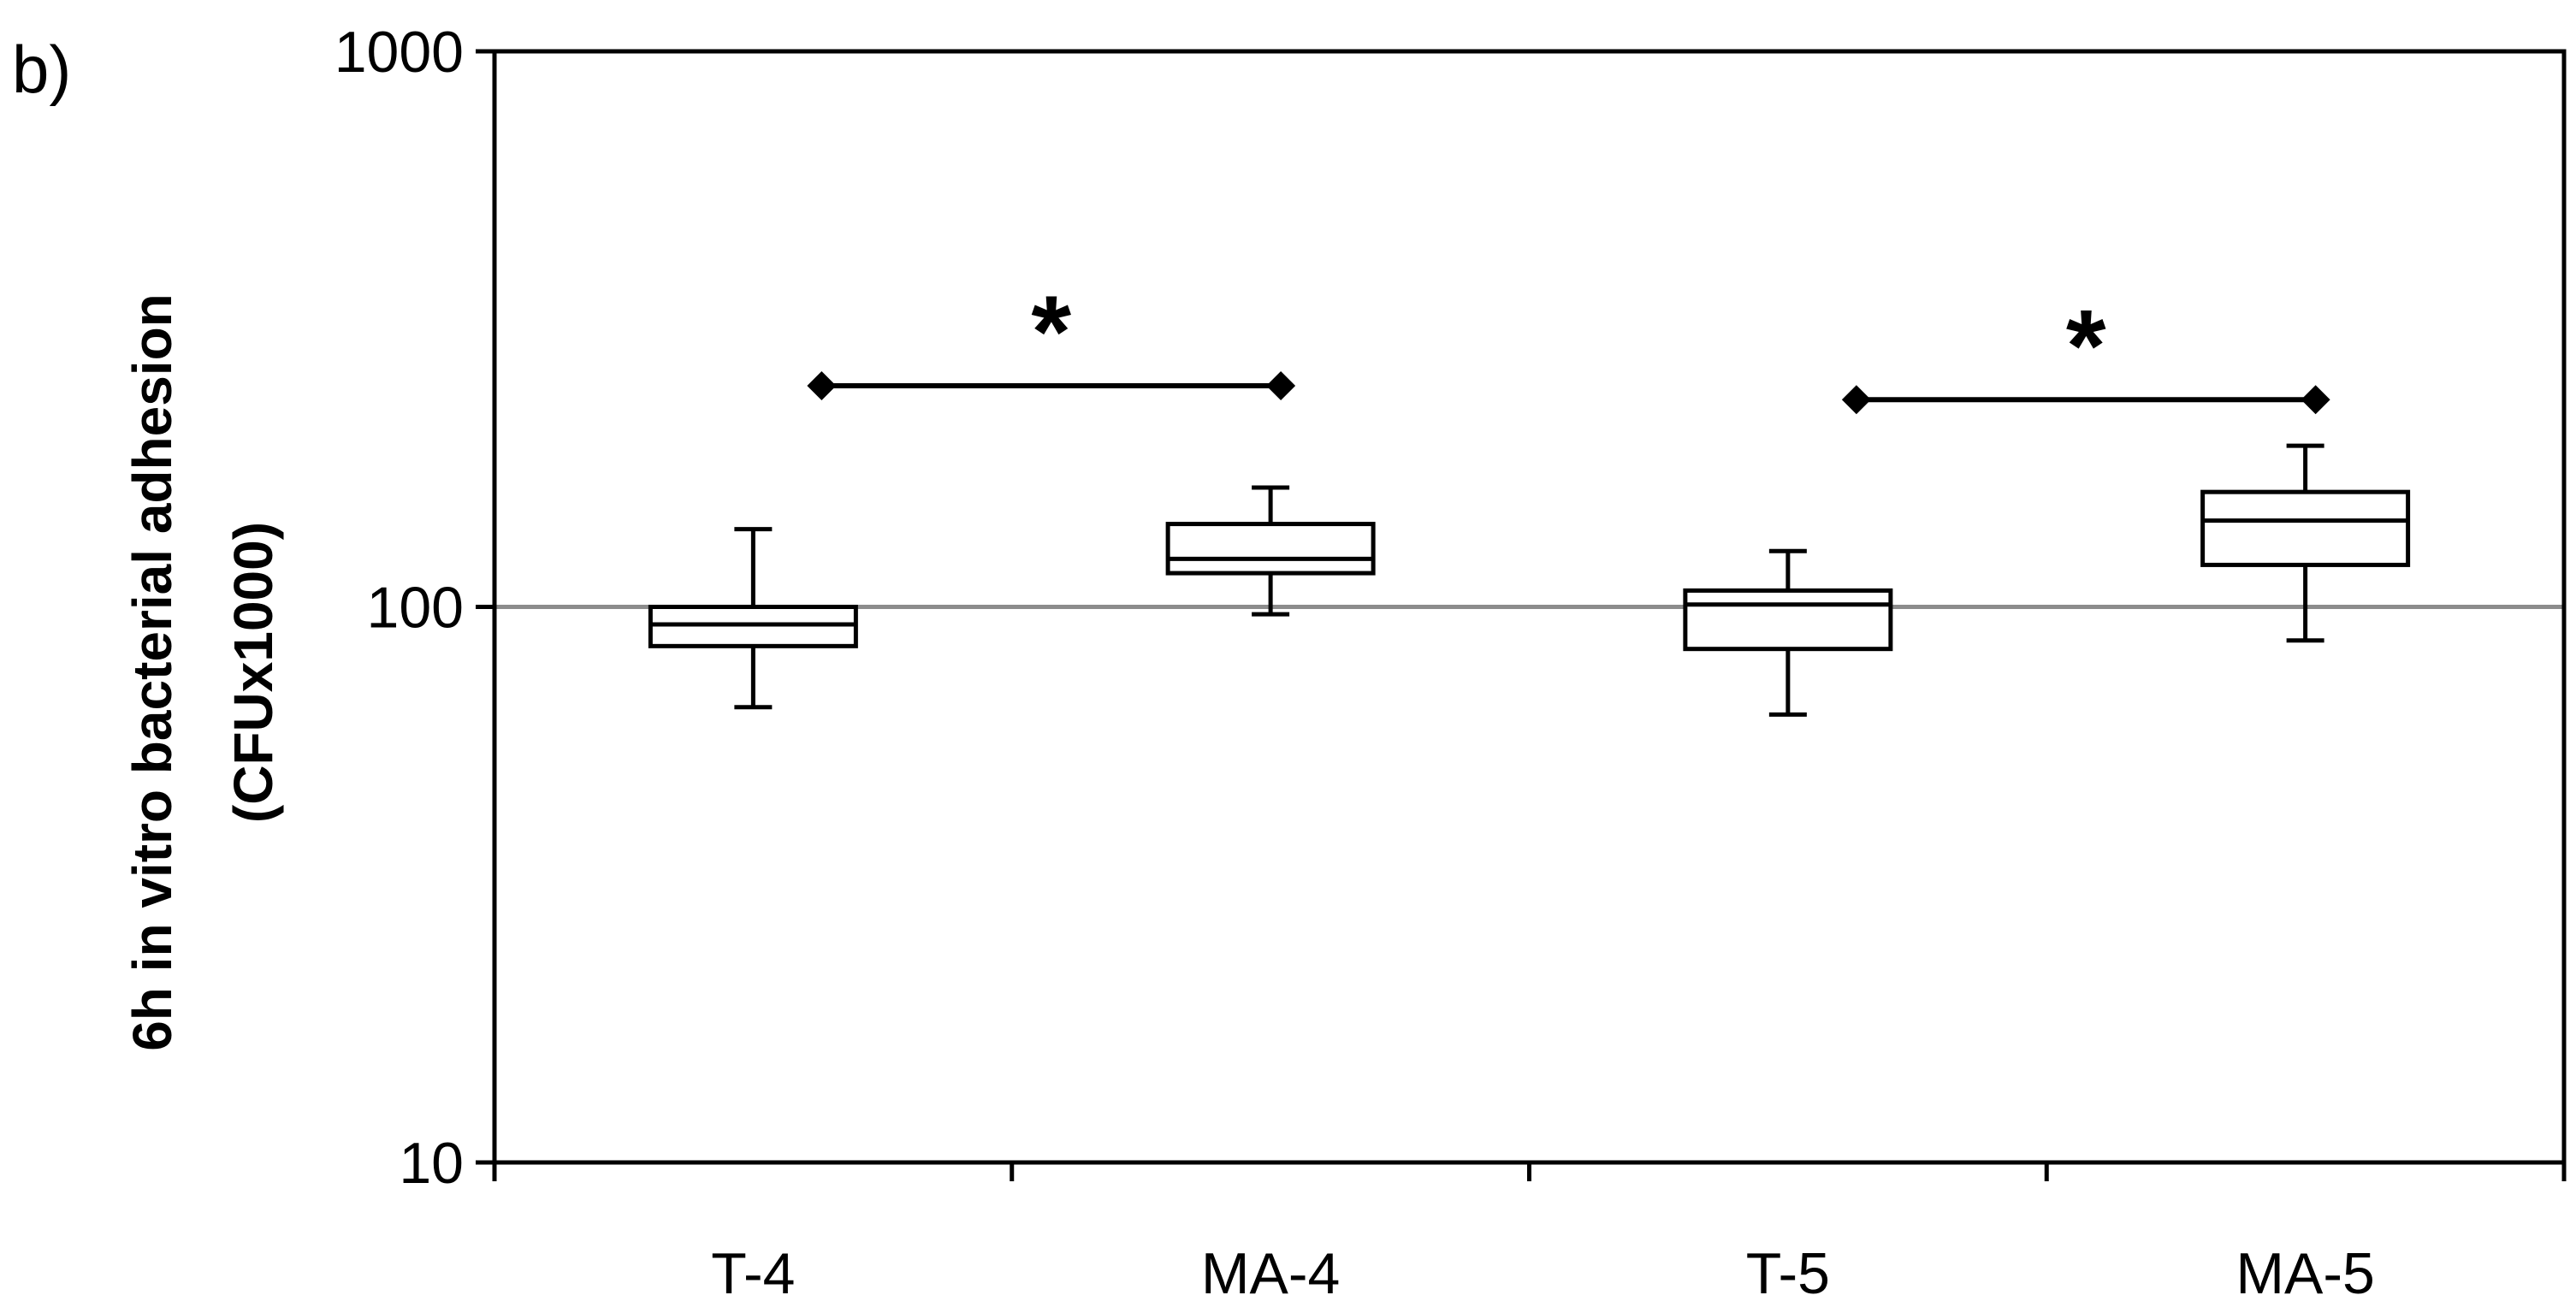 This screenshot has width=2576, height=1307. What do you see at coordinates (753, 1273) in the screenshot?
I see `x-tick-label: T-4` at bounding box center [753, 1273].